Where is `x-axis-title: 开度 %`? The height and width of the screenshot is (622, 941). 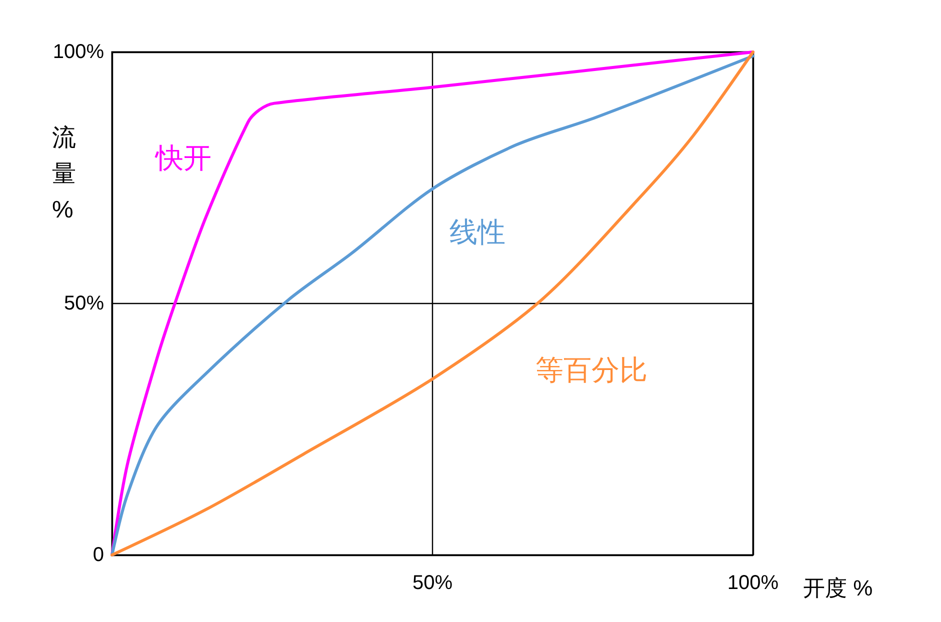
x-axis-title: 开度 % is located at coordinates (838, 588).